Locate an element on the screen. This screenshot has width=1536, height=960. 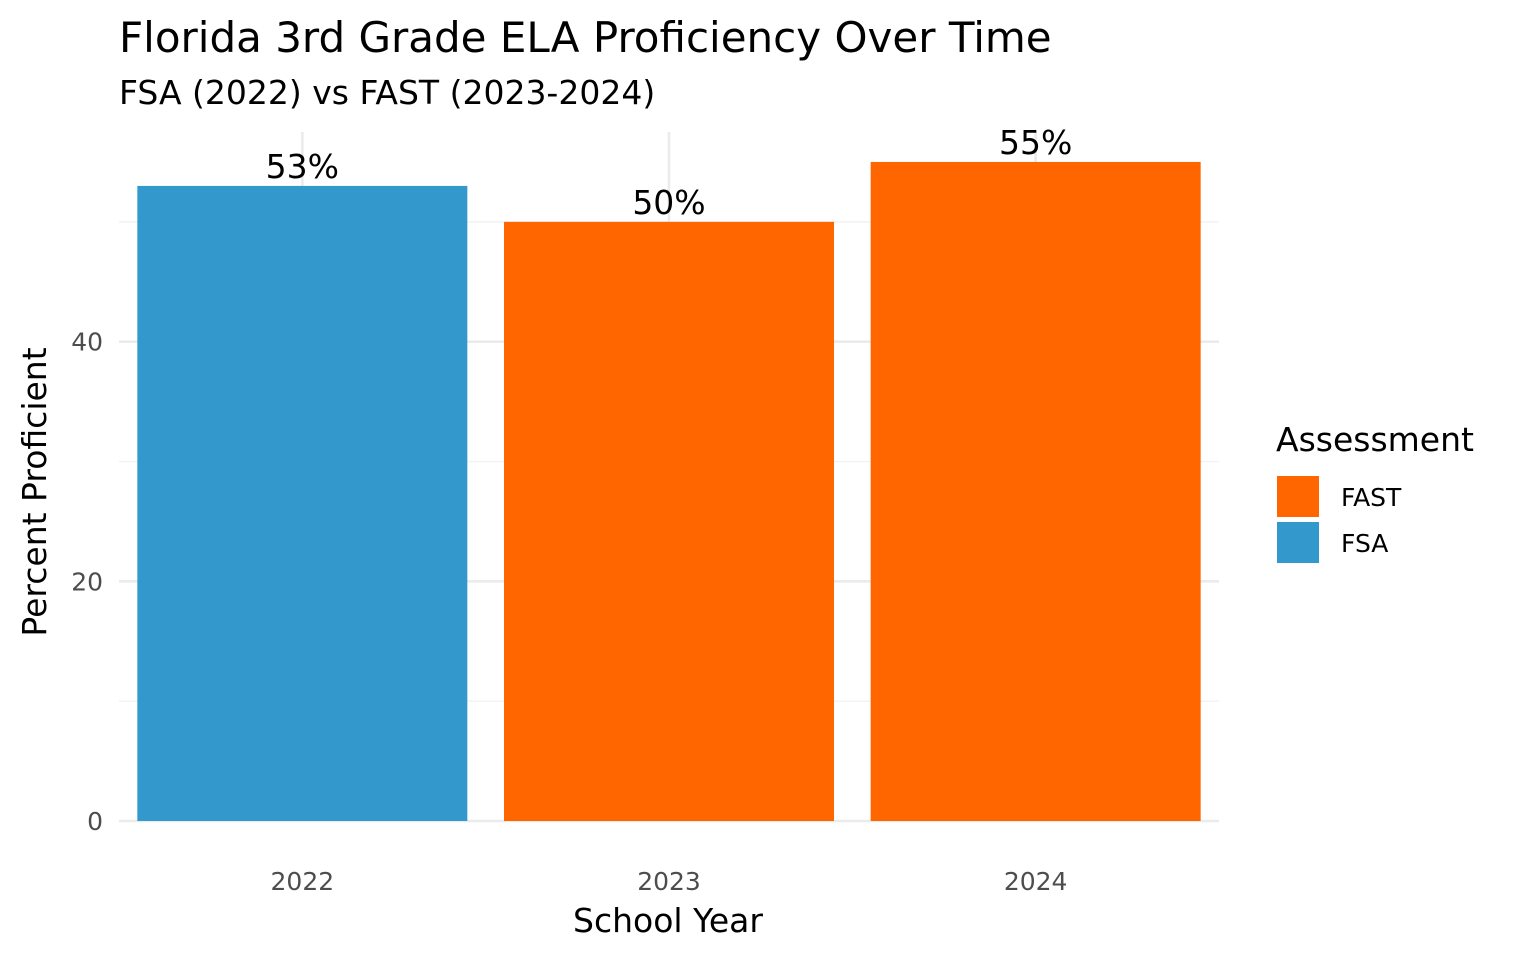
legend: Assessment FAST FSA is located at coordinates (1375, 491).